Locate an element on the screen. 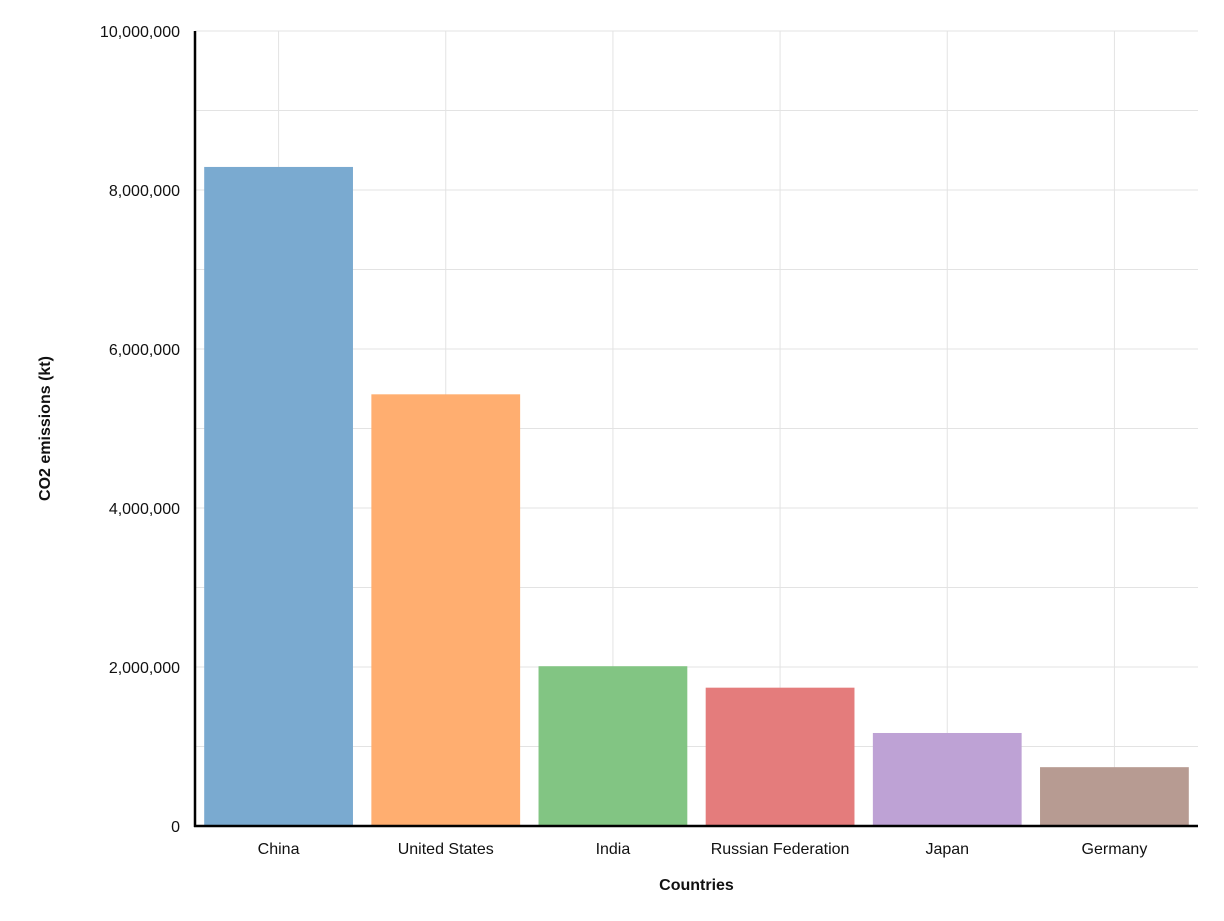  y-tick-label: 4,000,000 is located at coordinates (144, 509).